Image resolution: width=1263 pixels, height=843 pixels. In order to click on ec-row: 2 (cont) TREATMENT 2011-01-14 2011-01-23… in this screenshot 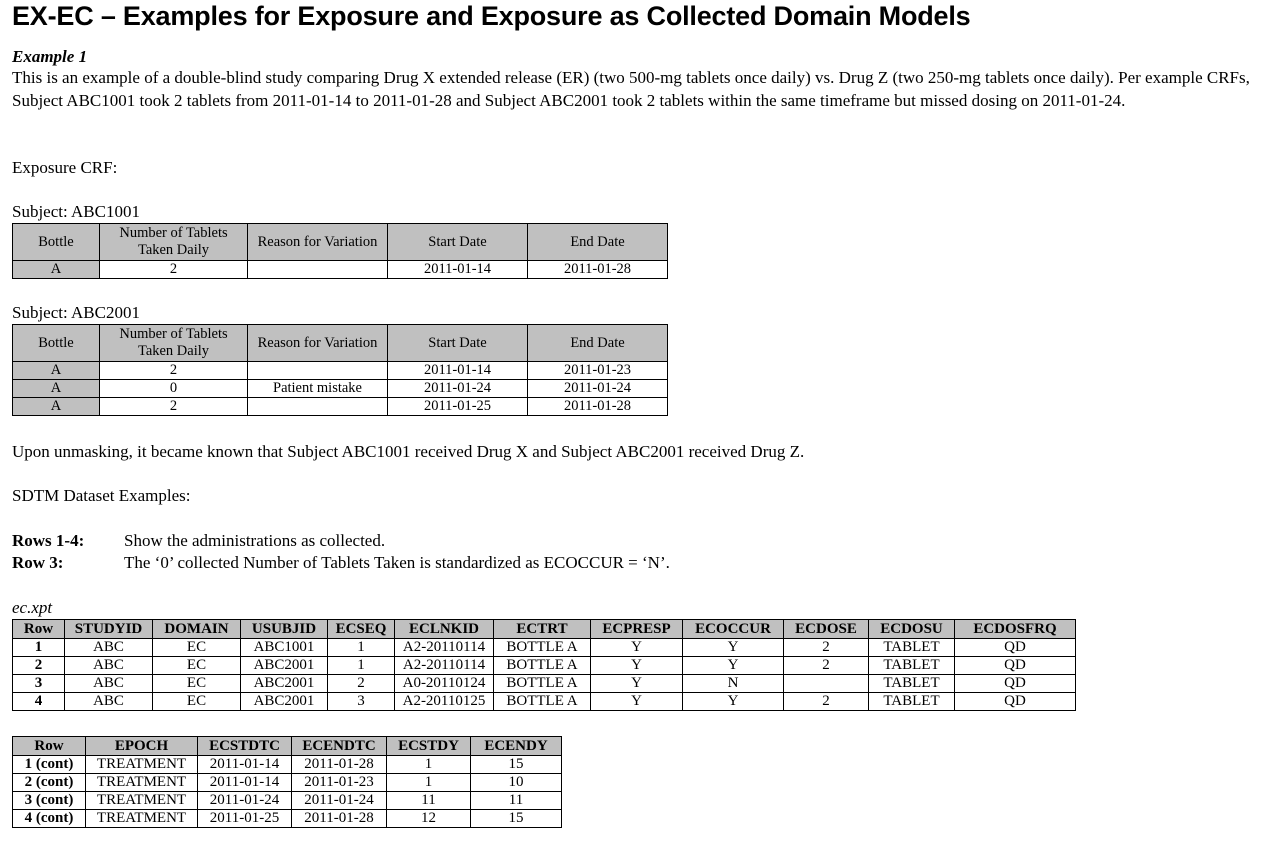, I will do `click(287, 782)`.